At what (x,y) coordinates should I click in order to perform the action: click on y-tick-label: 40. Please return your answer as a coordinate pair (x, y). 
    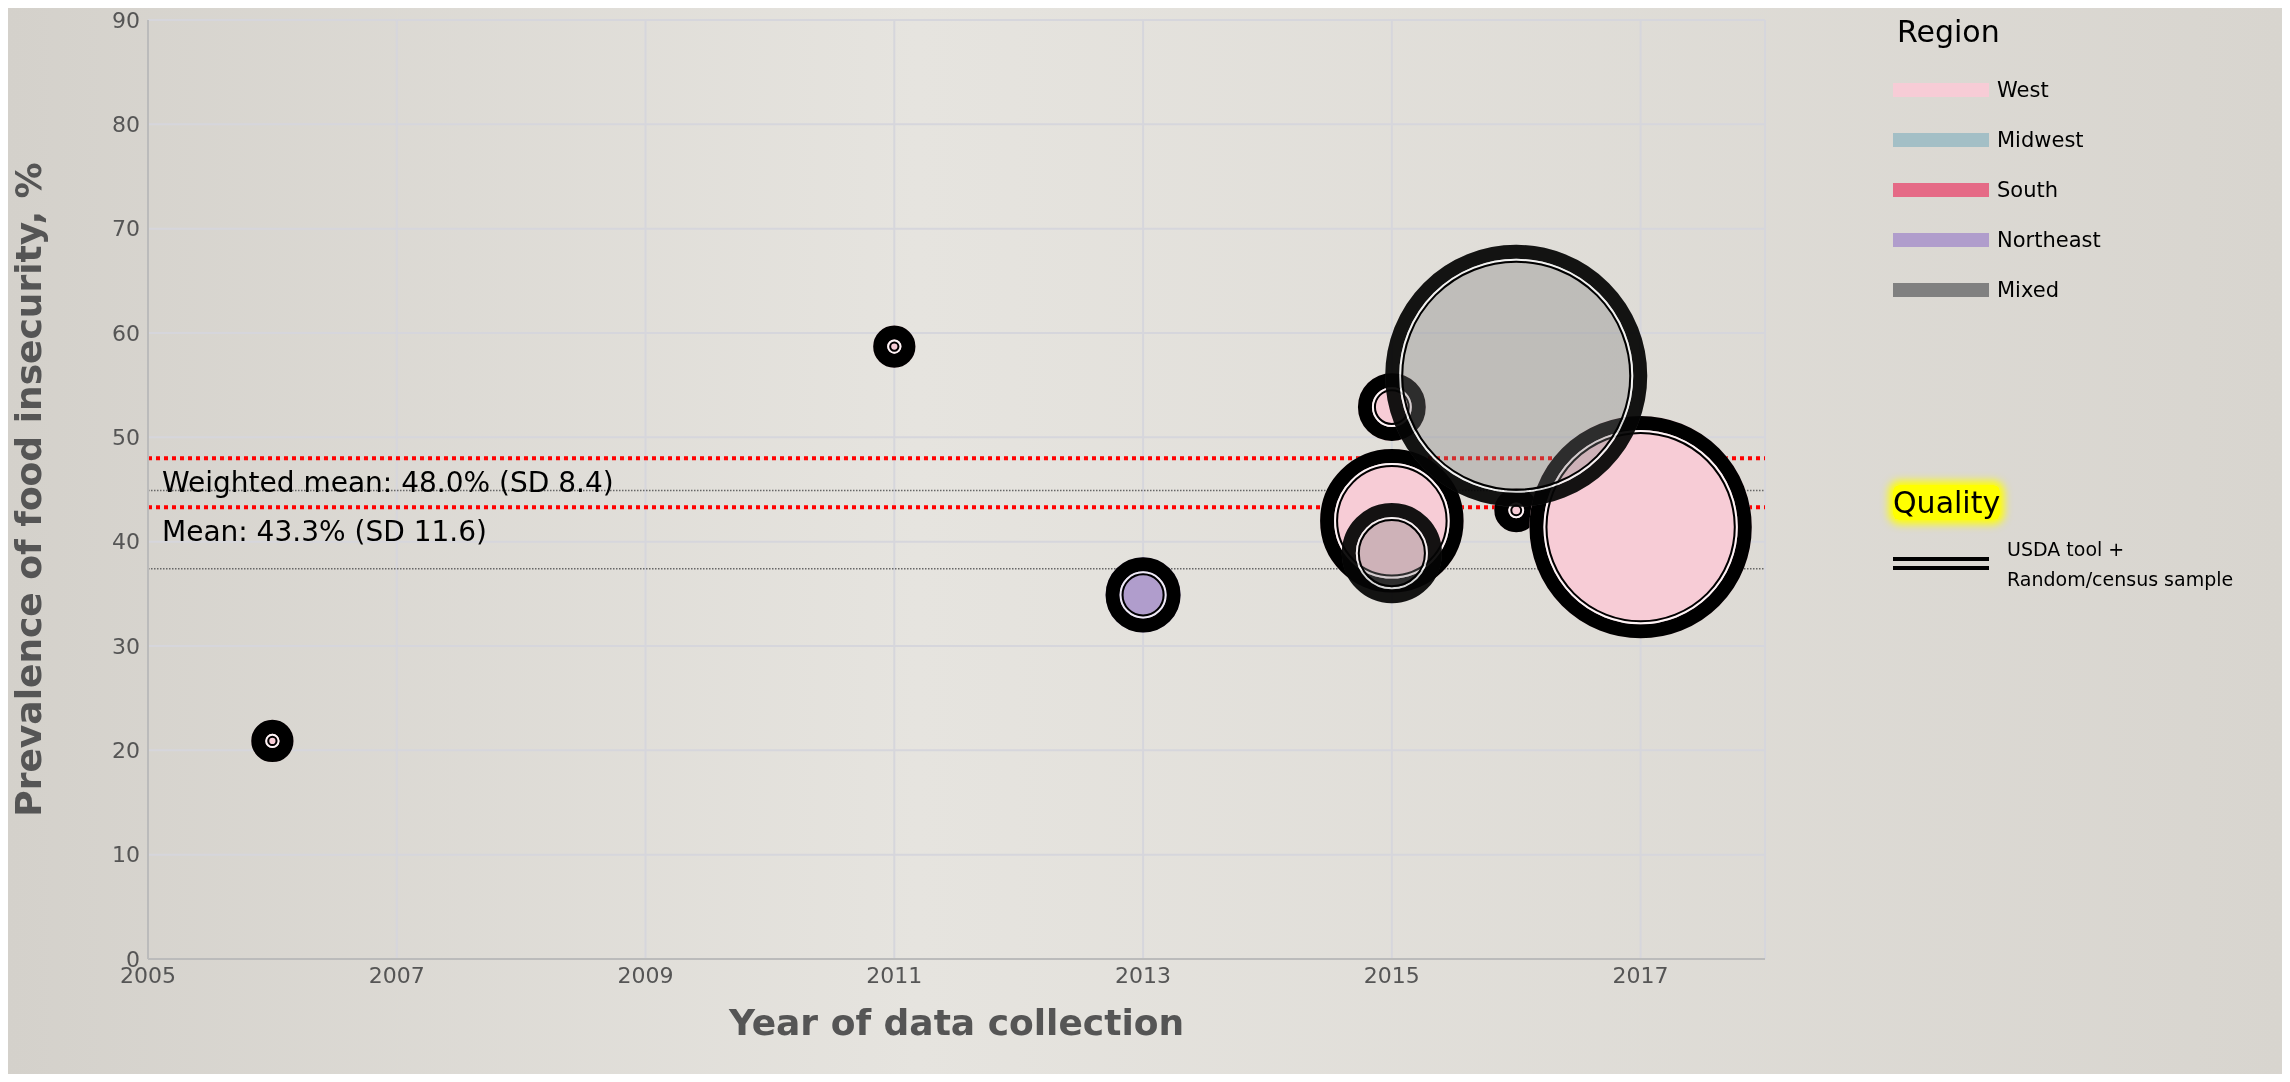
    Looking at the image, I should click on (126, 542).